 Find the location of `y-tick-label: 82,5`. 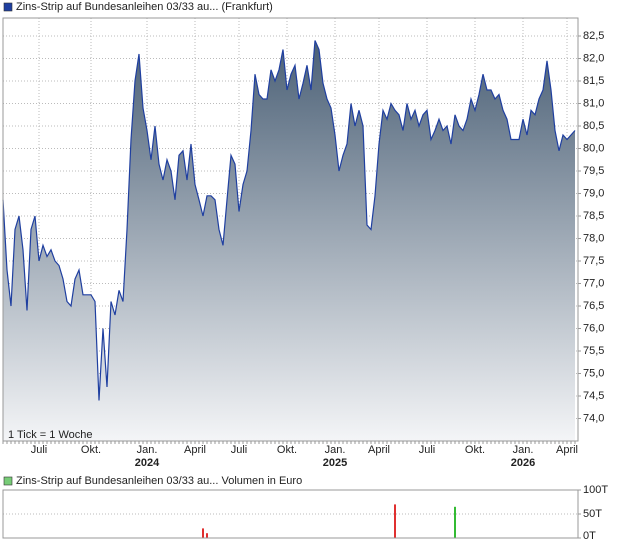

y-tick-label: 82,5 is located at coordinates (593, 36).